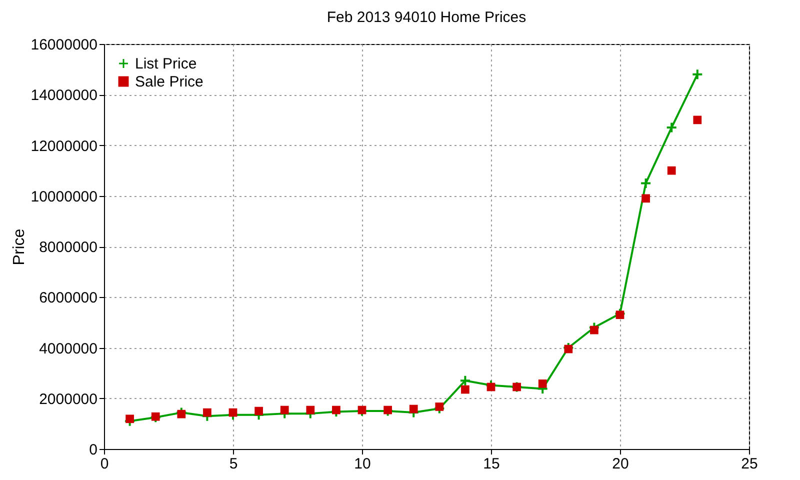 The image size is (800, 480). What do you see at coordinates (169, 82) in the screenshot?
I see `legend-label: Sale Price` at bounding box center [169, 82].